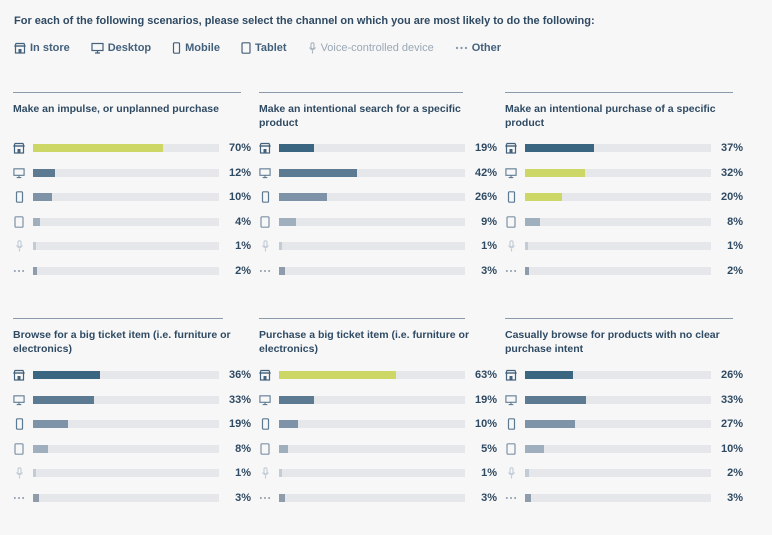 This screenshot has height=535, width=772. What do you see at coordinates (731, 172) in the screenshot?
I see `bar-value-label: 32%` at bounding box center [731, 172].